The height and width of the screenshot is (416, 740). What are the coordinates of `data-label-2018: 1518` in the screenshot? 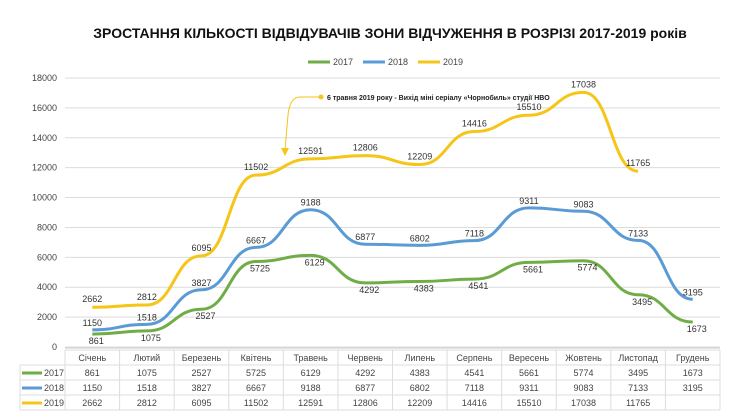 It's located at (147, 317).